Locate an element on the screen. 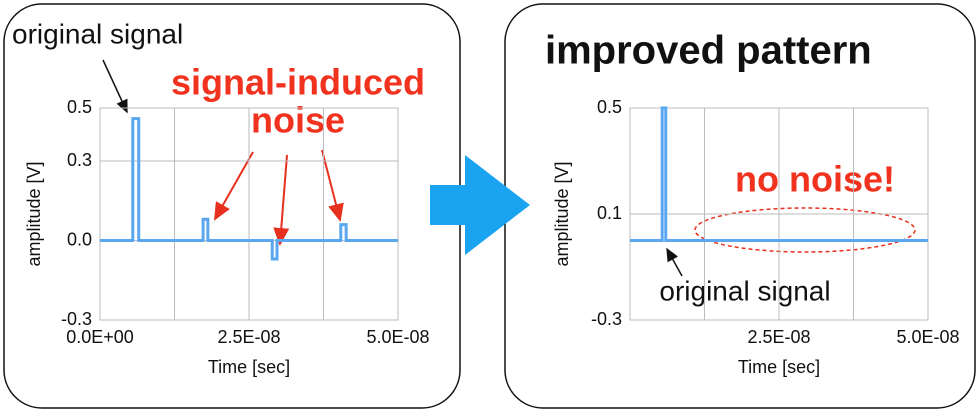 The image size is (980, 414). annotation: signal-induced is located at coordinates (298, 82).